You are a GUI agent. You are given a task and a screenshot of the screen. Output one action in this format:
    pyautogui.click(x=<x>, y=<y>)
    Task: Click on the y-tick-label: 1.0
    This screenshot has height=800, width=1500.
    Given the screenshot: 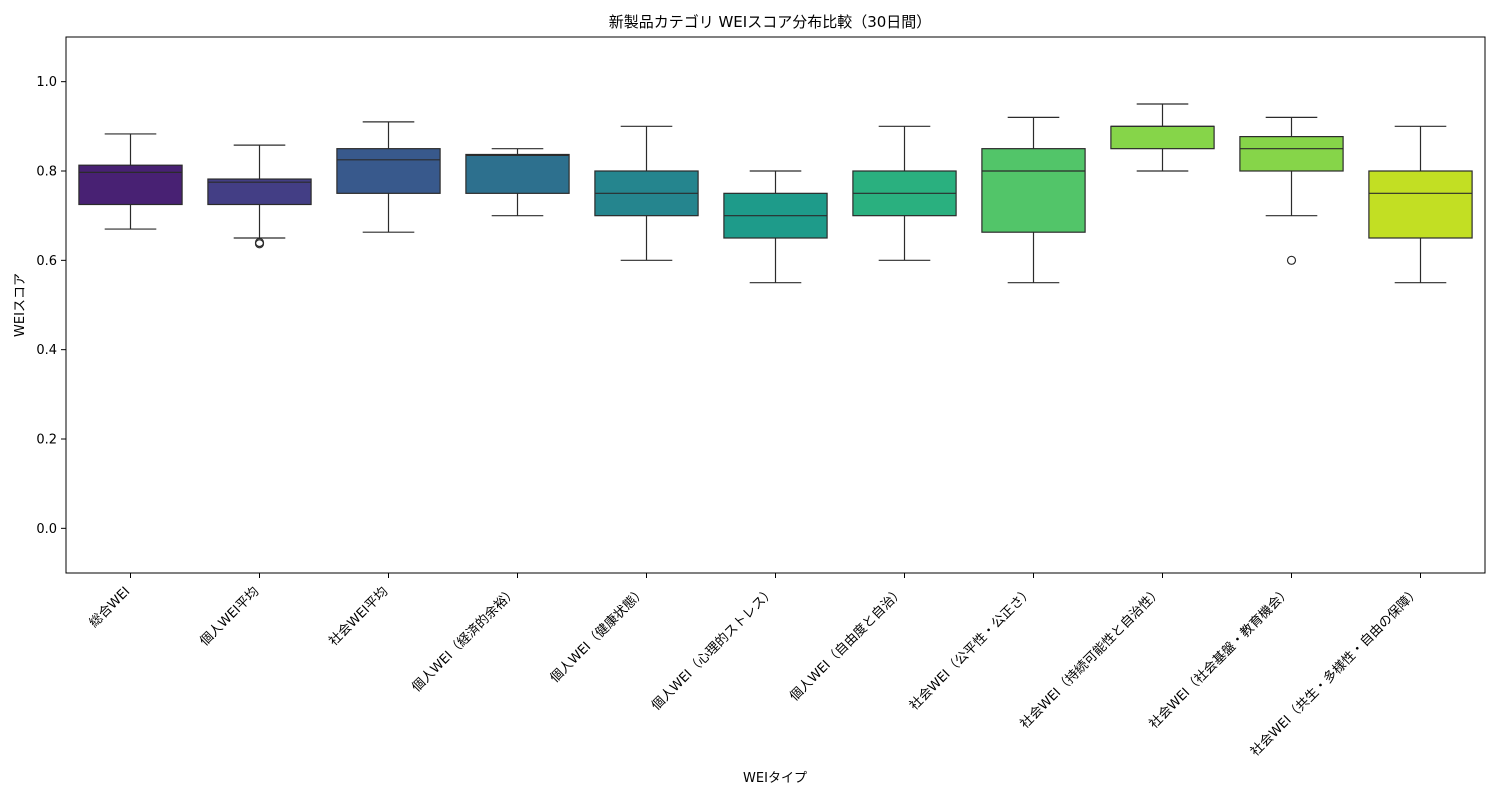 What is the action you would take?
    pyautogui.click(x=46, y=82)
    